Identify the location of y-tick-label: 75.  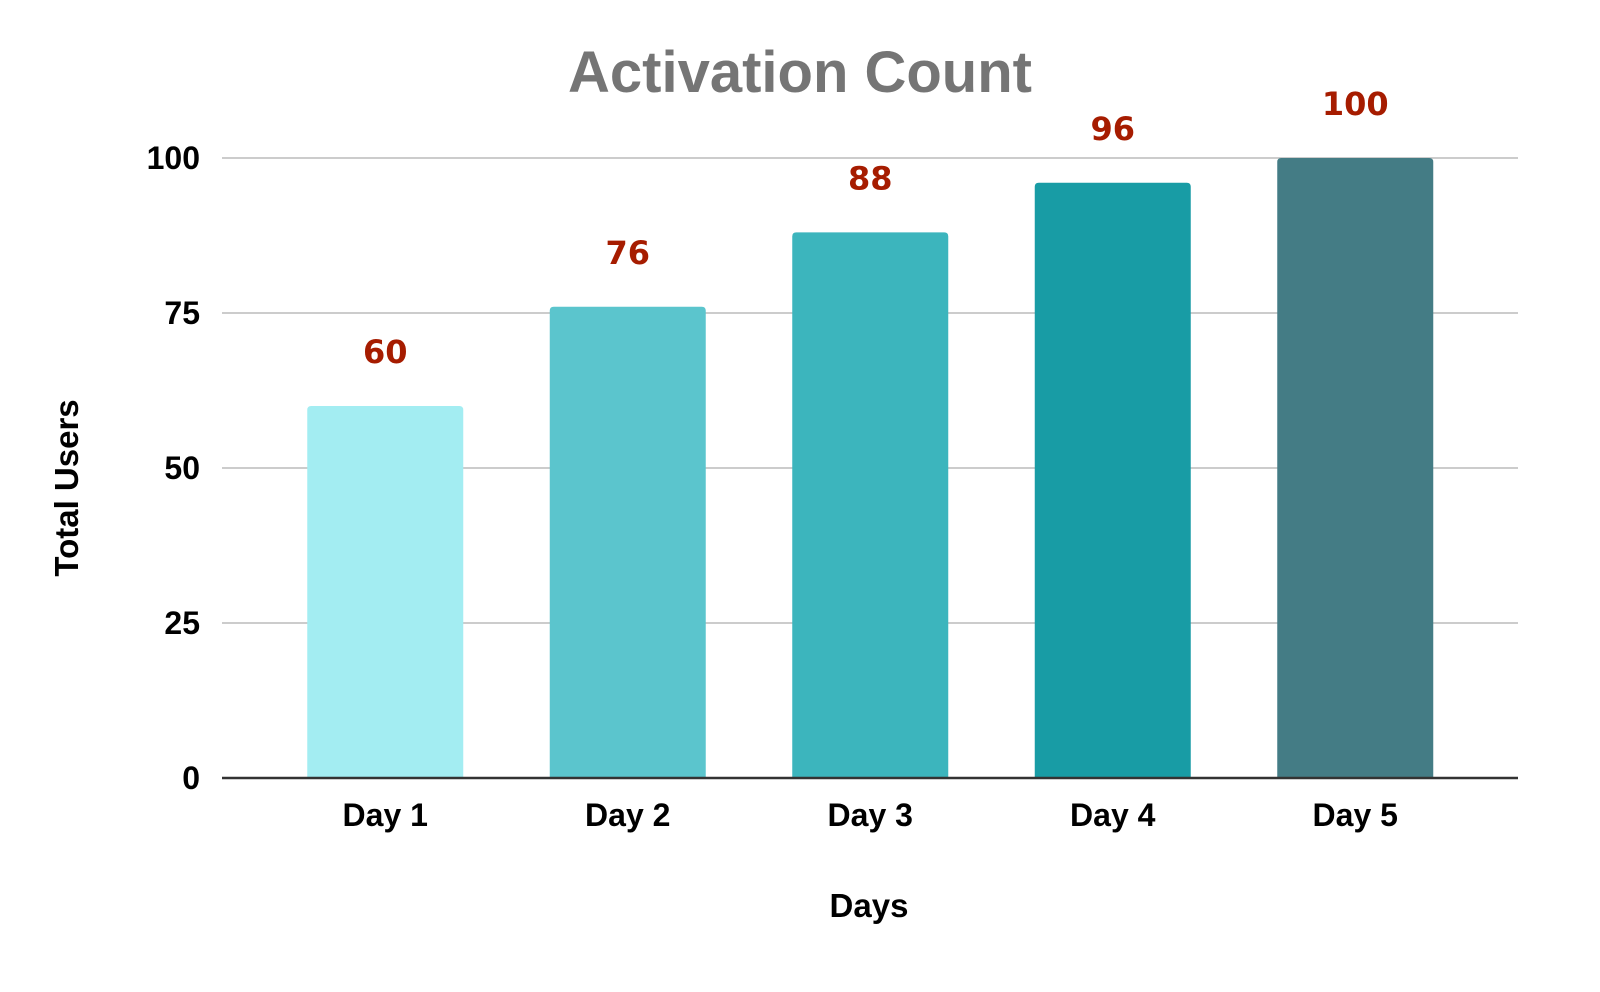
(182, 313).